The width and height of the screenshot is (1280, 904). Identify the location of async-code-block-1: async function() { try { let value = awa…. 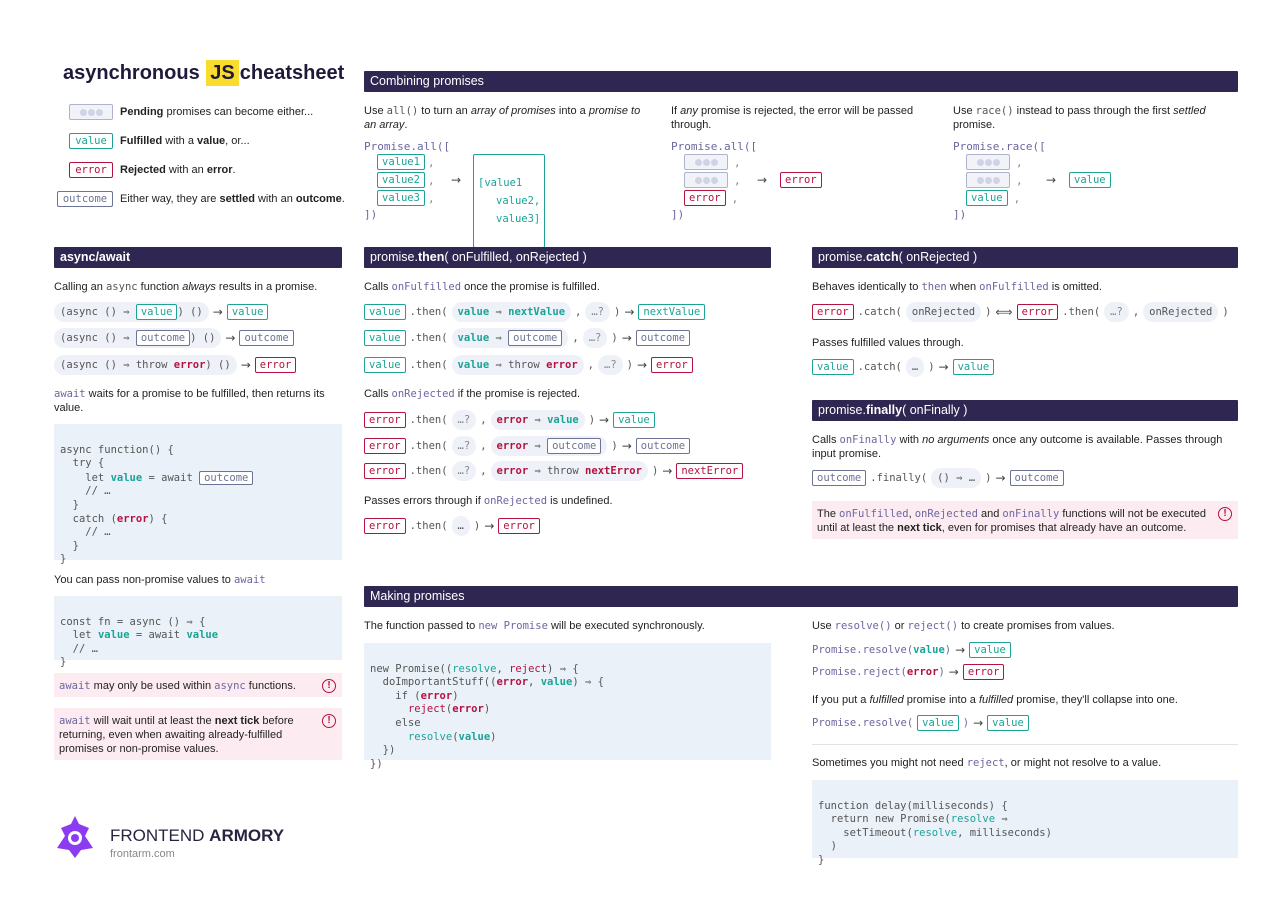
(198, 494).